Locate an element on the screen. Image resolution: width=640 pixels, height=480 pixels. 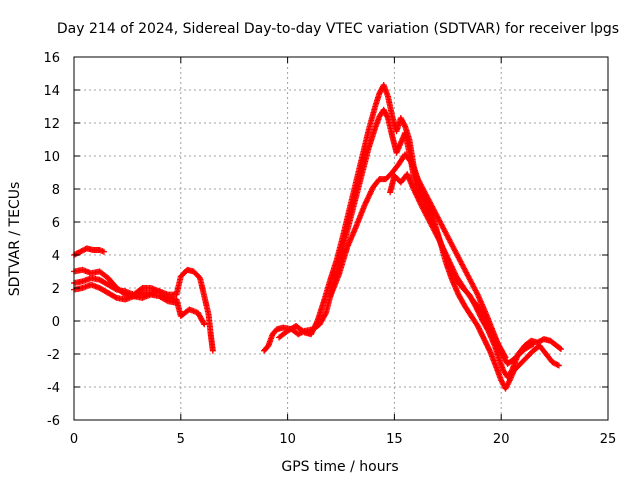
x-tick-label: 0 is located at coordinates (74, 439).